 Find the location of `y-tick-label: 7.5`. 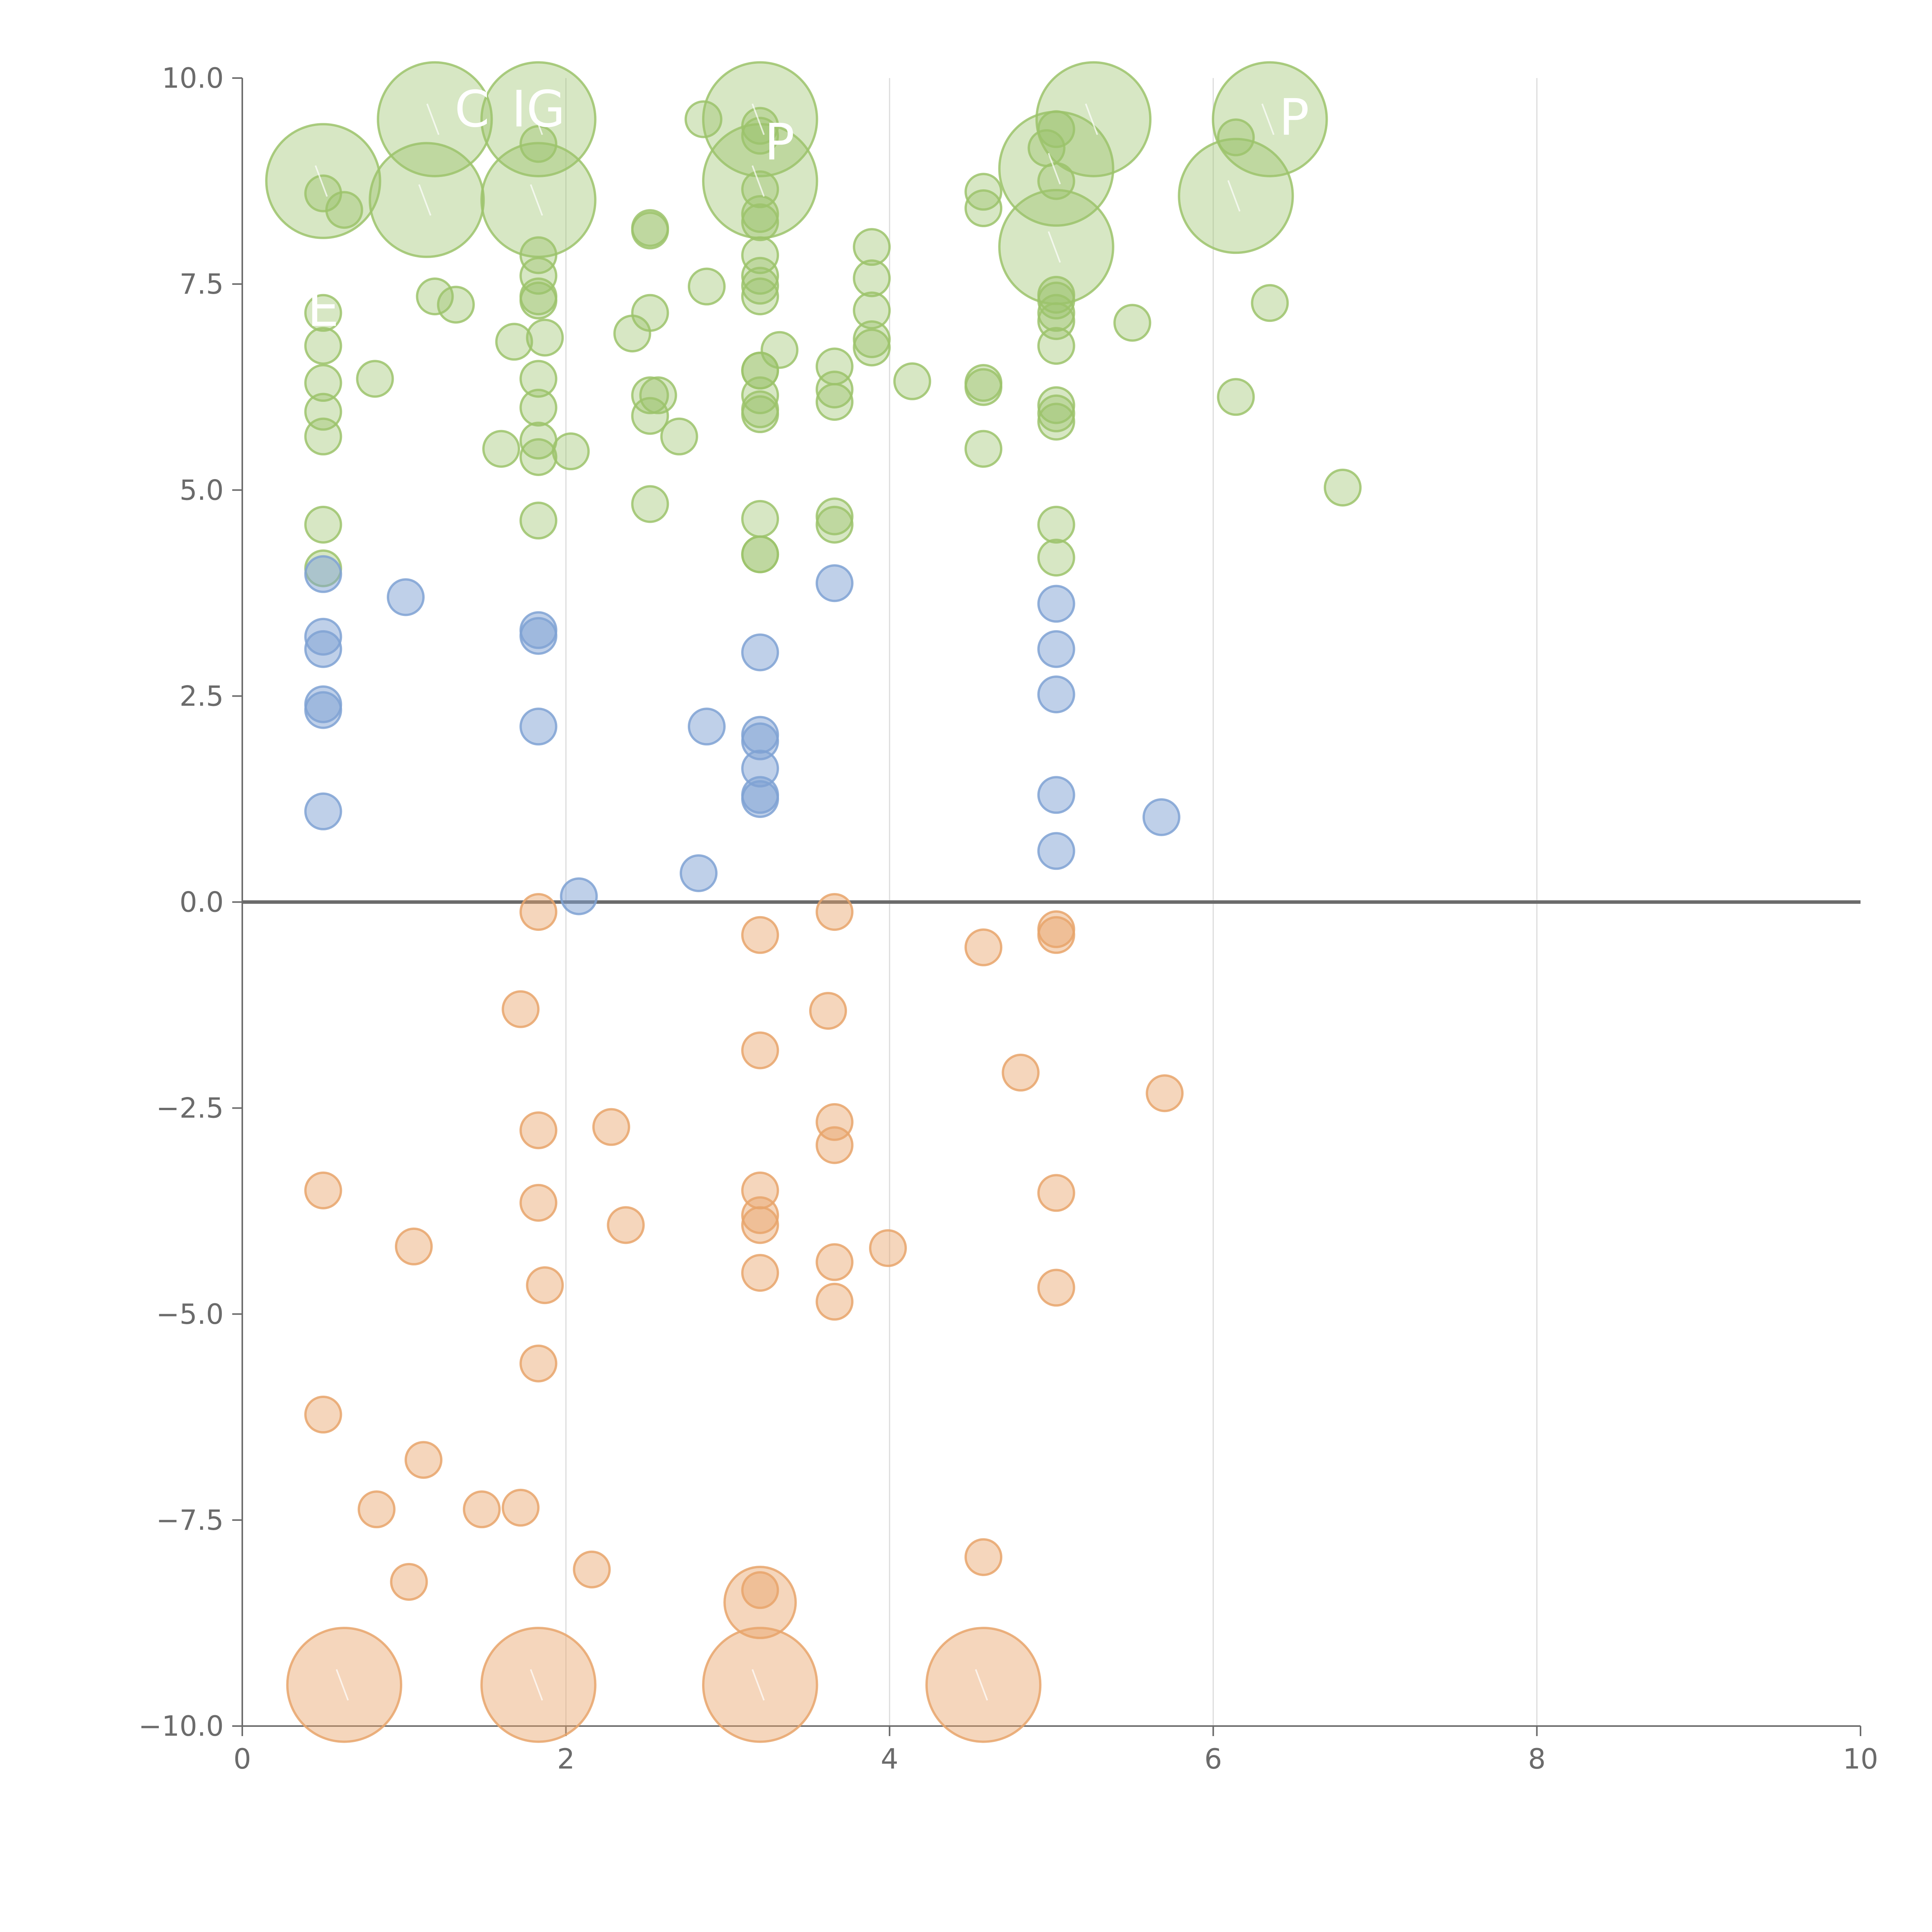

y-tick-label: 7.5 is located at coordinates (202, 284).